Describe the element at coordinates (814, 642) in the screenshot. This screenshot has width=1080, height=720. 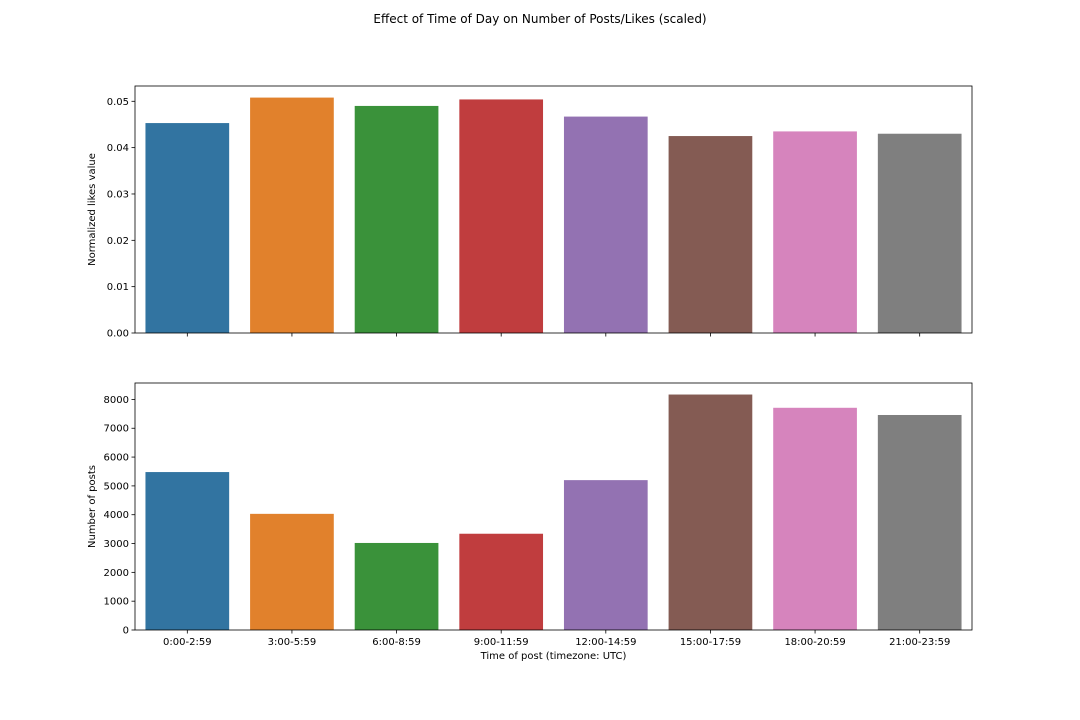
I see `xtick-label-2-7: 18:00-20:59` at that location.